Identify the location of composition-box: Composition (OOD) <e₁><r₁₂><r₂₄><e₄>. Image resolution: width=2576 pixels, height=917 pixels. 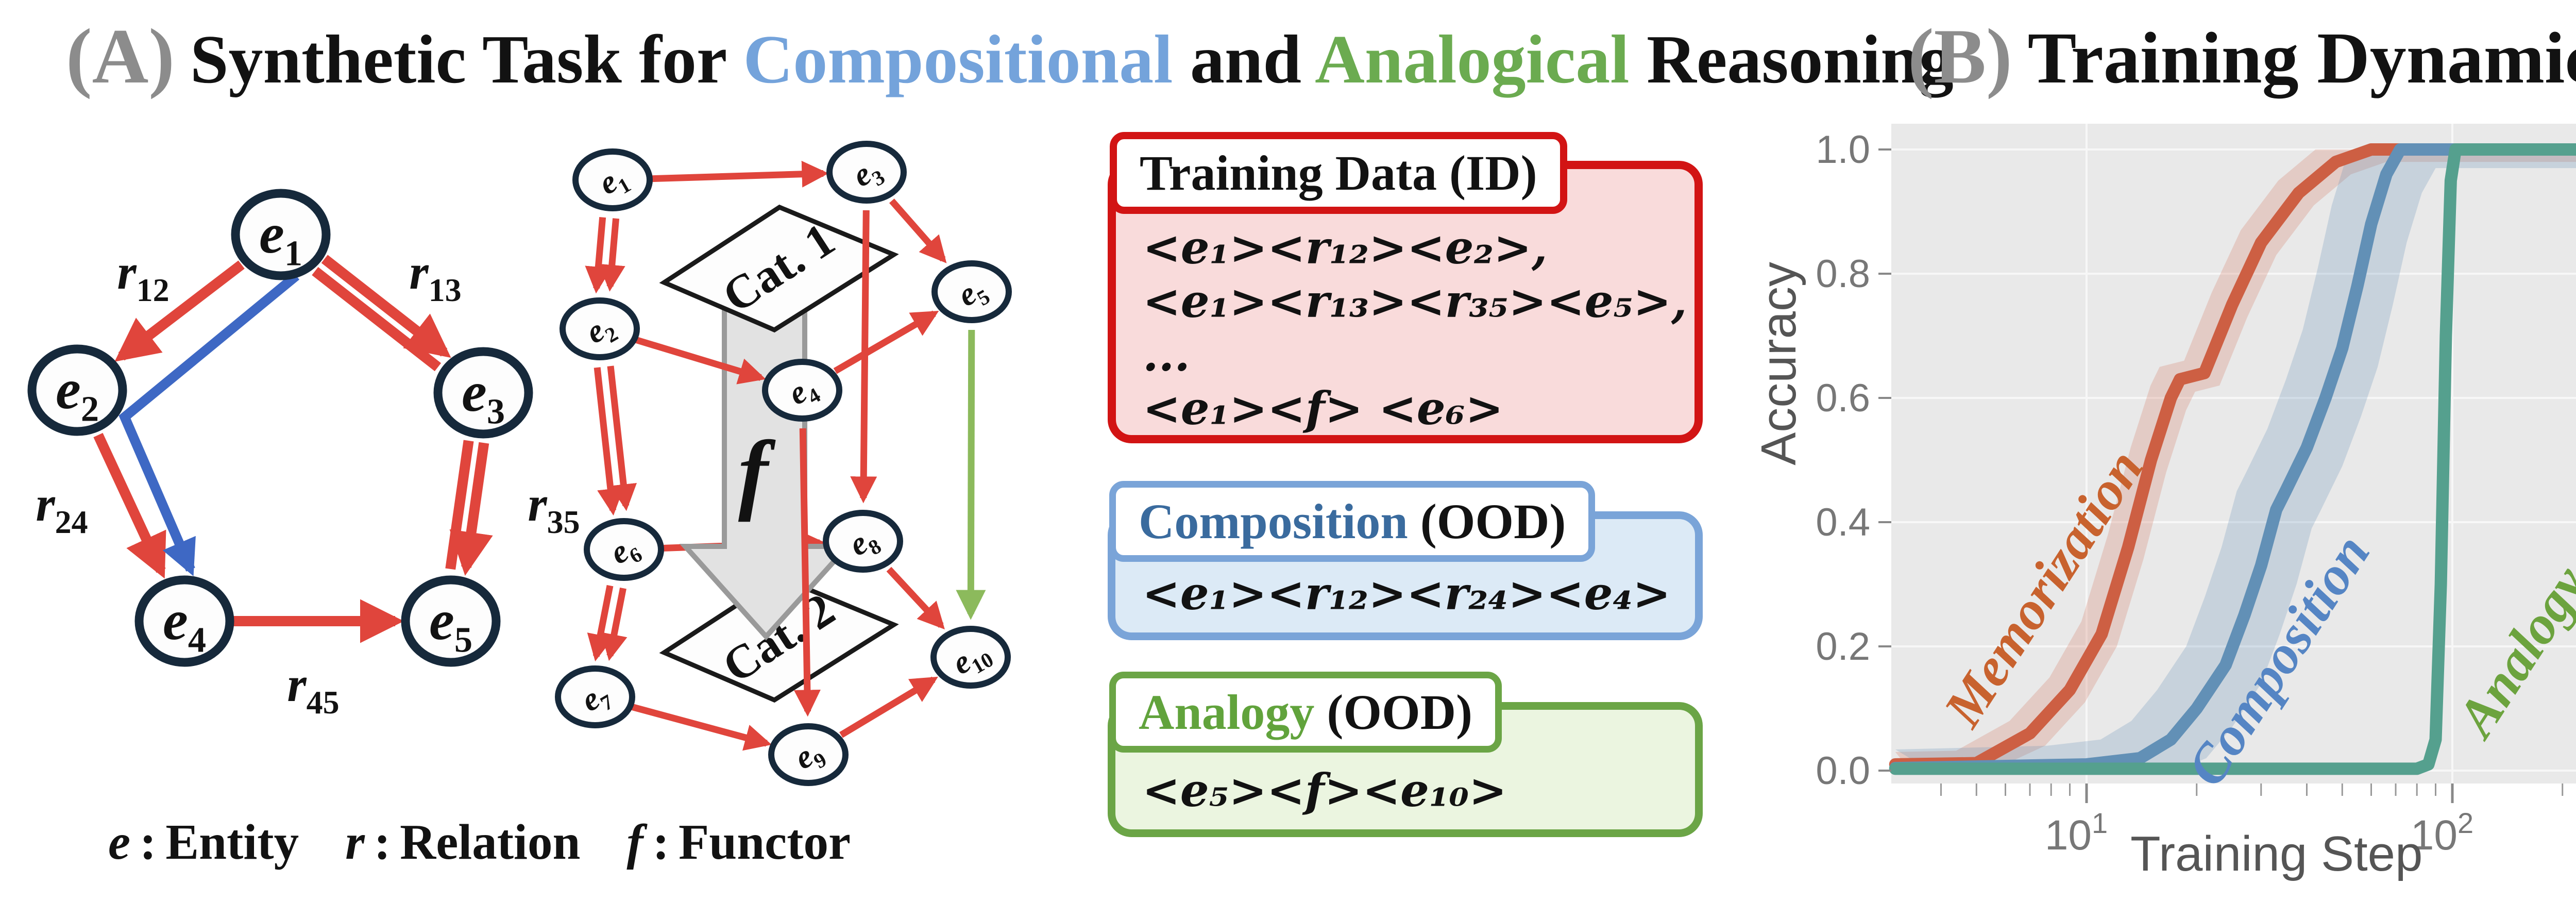
(1405, 560).